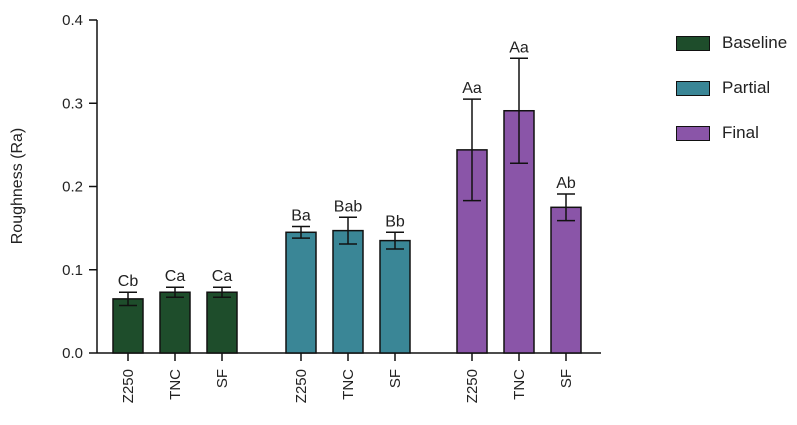 The width and height of the screenshot is (797, 425). What do you see at coordinates (72, 353) in the screenshot?
I see `y-tick-label: 0.0` at bounding box center [72, 353].